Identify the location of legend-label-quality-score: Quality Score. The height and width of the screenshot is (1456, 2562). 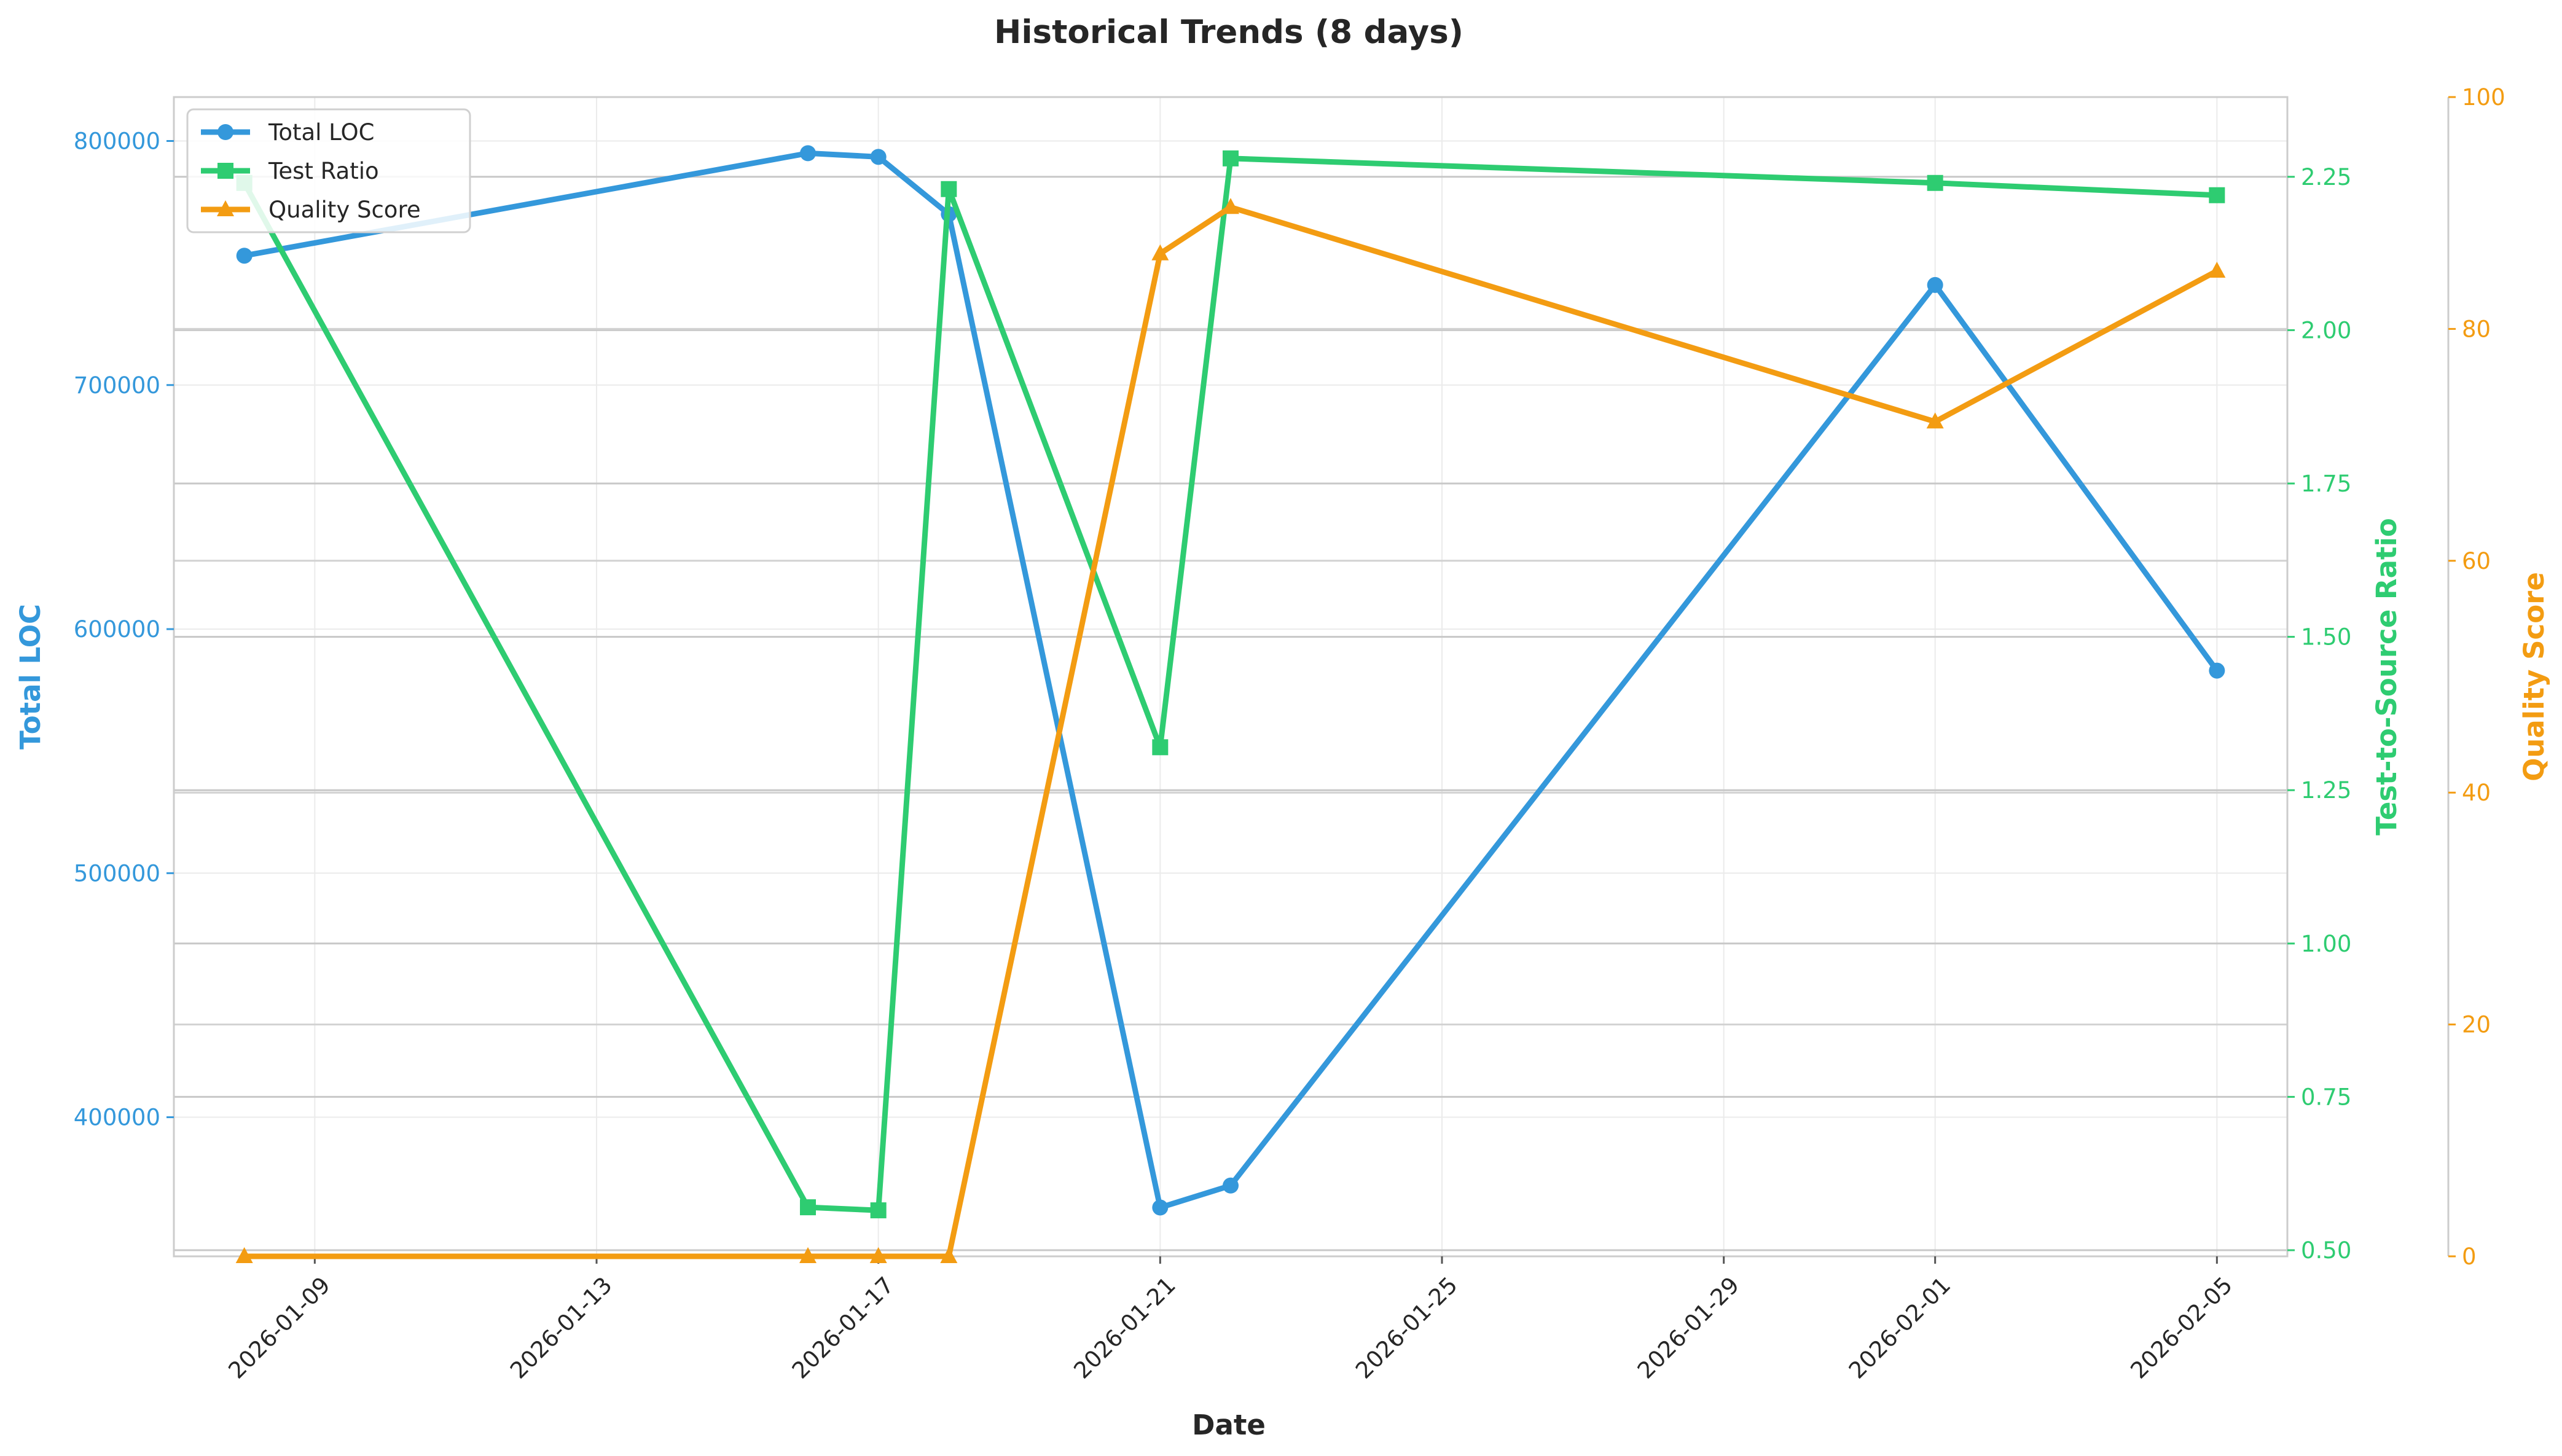
(344, 210).